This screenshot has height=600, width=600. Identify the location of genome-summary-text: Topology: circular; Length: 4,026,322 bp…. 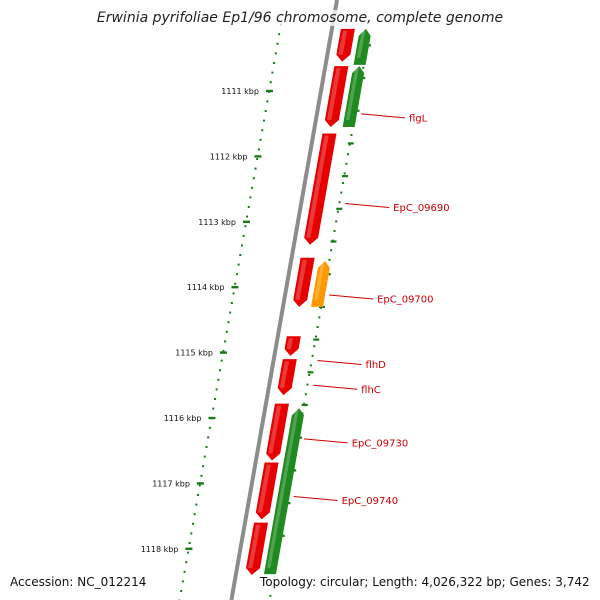
(425, 582).